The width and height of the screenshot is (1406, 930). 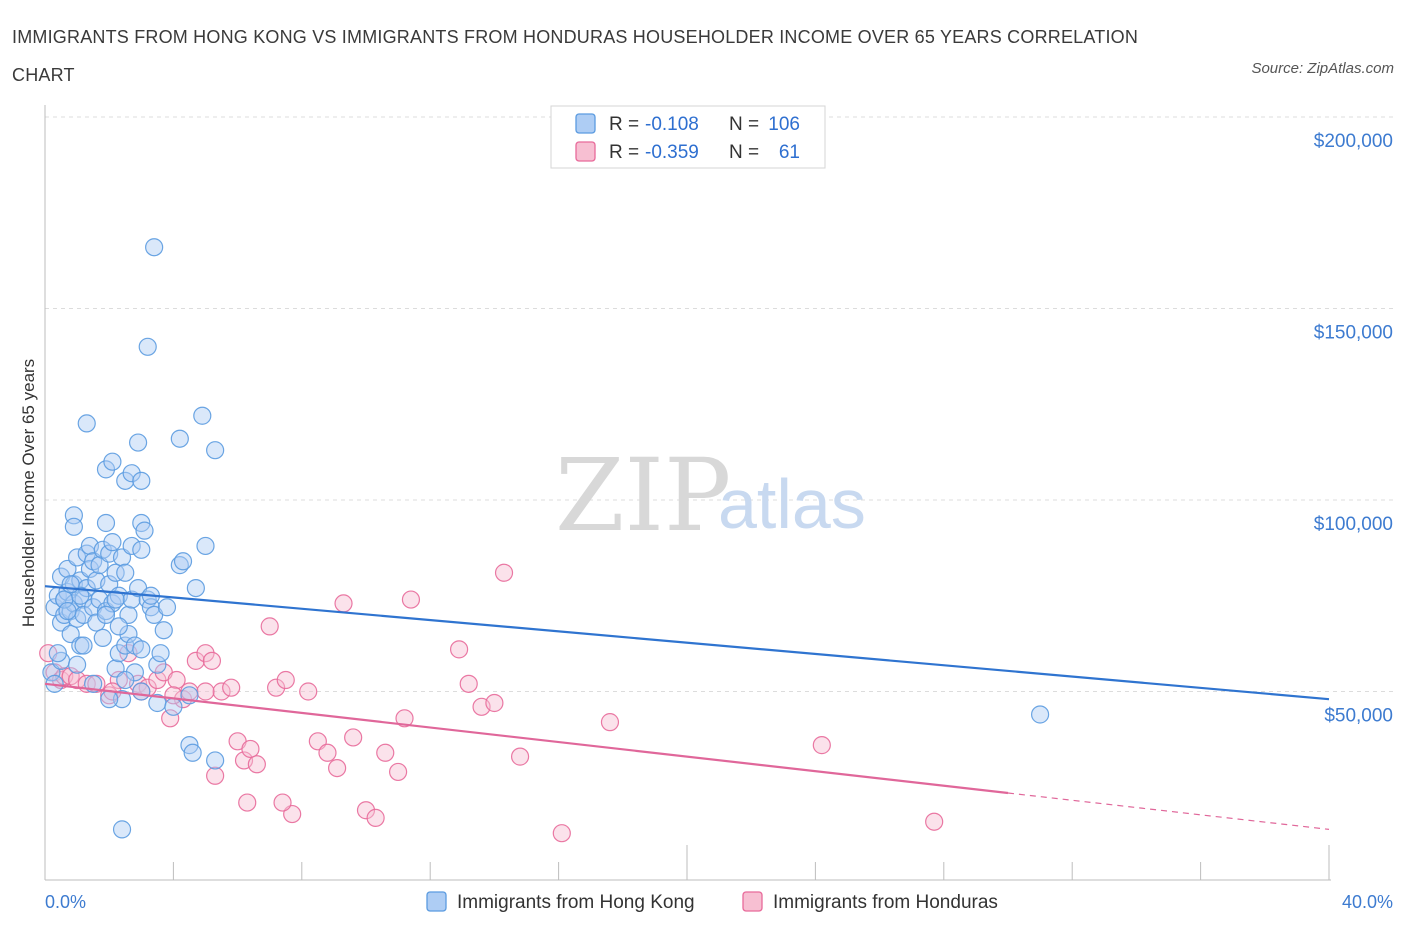 I want to click on trend-line-honduras-extension, so click(x=1168, y=811).